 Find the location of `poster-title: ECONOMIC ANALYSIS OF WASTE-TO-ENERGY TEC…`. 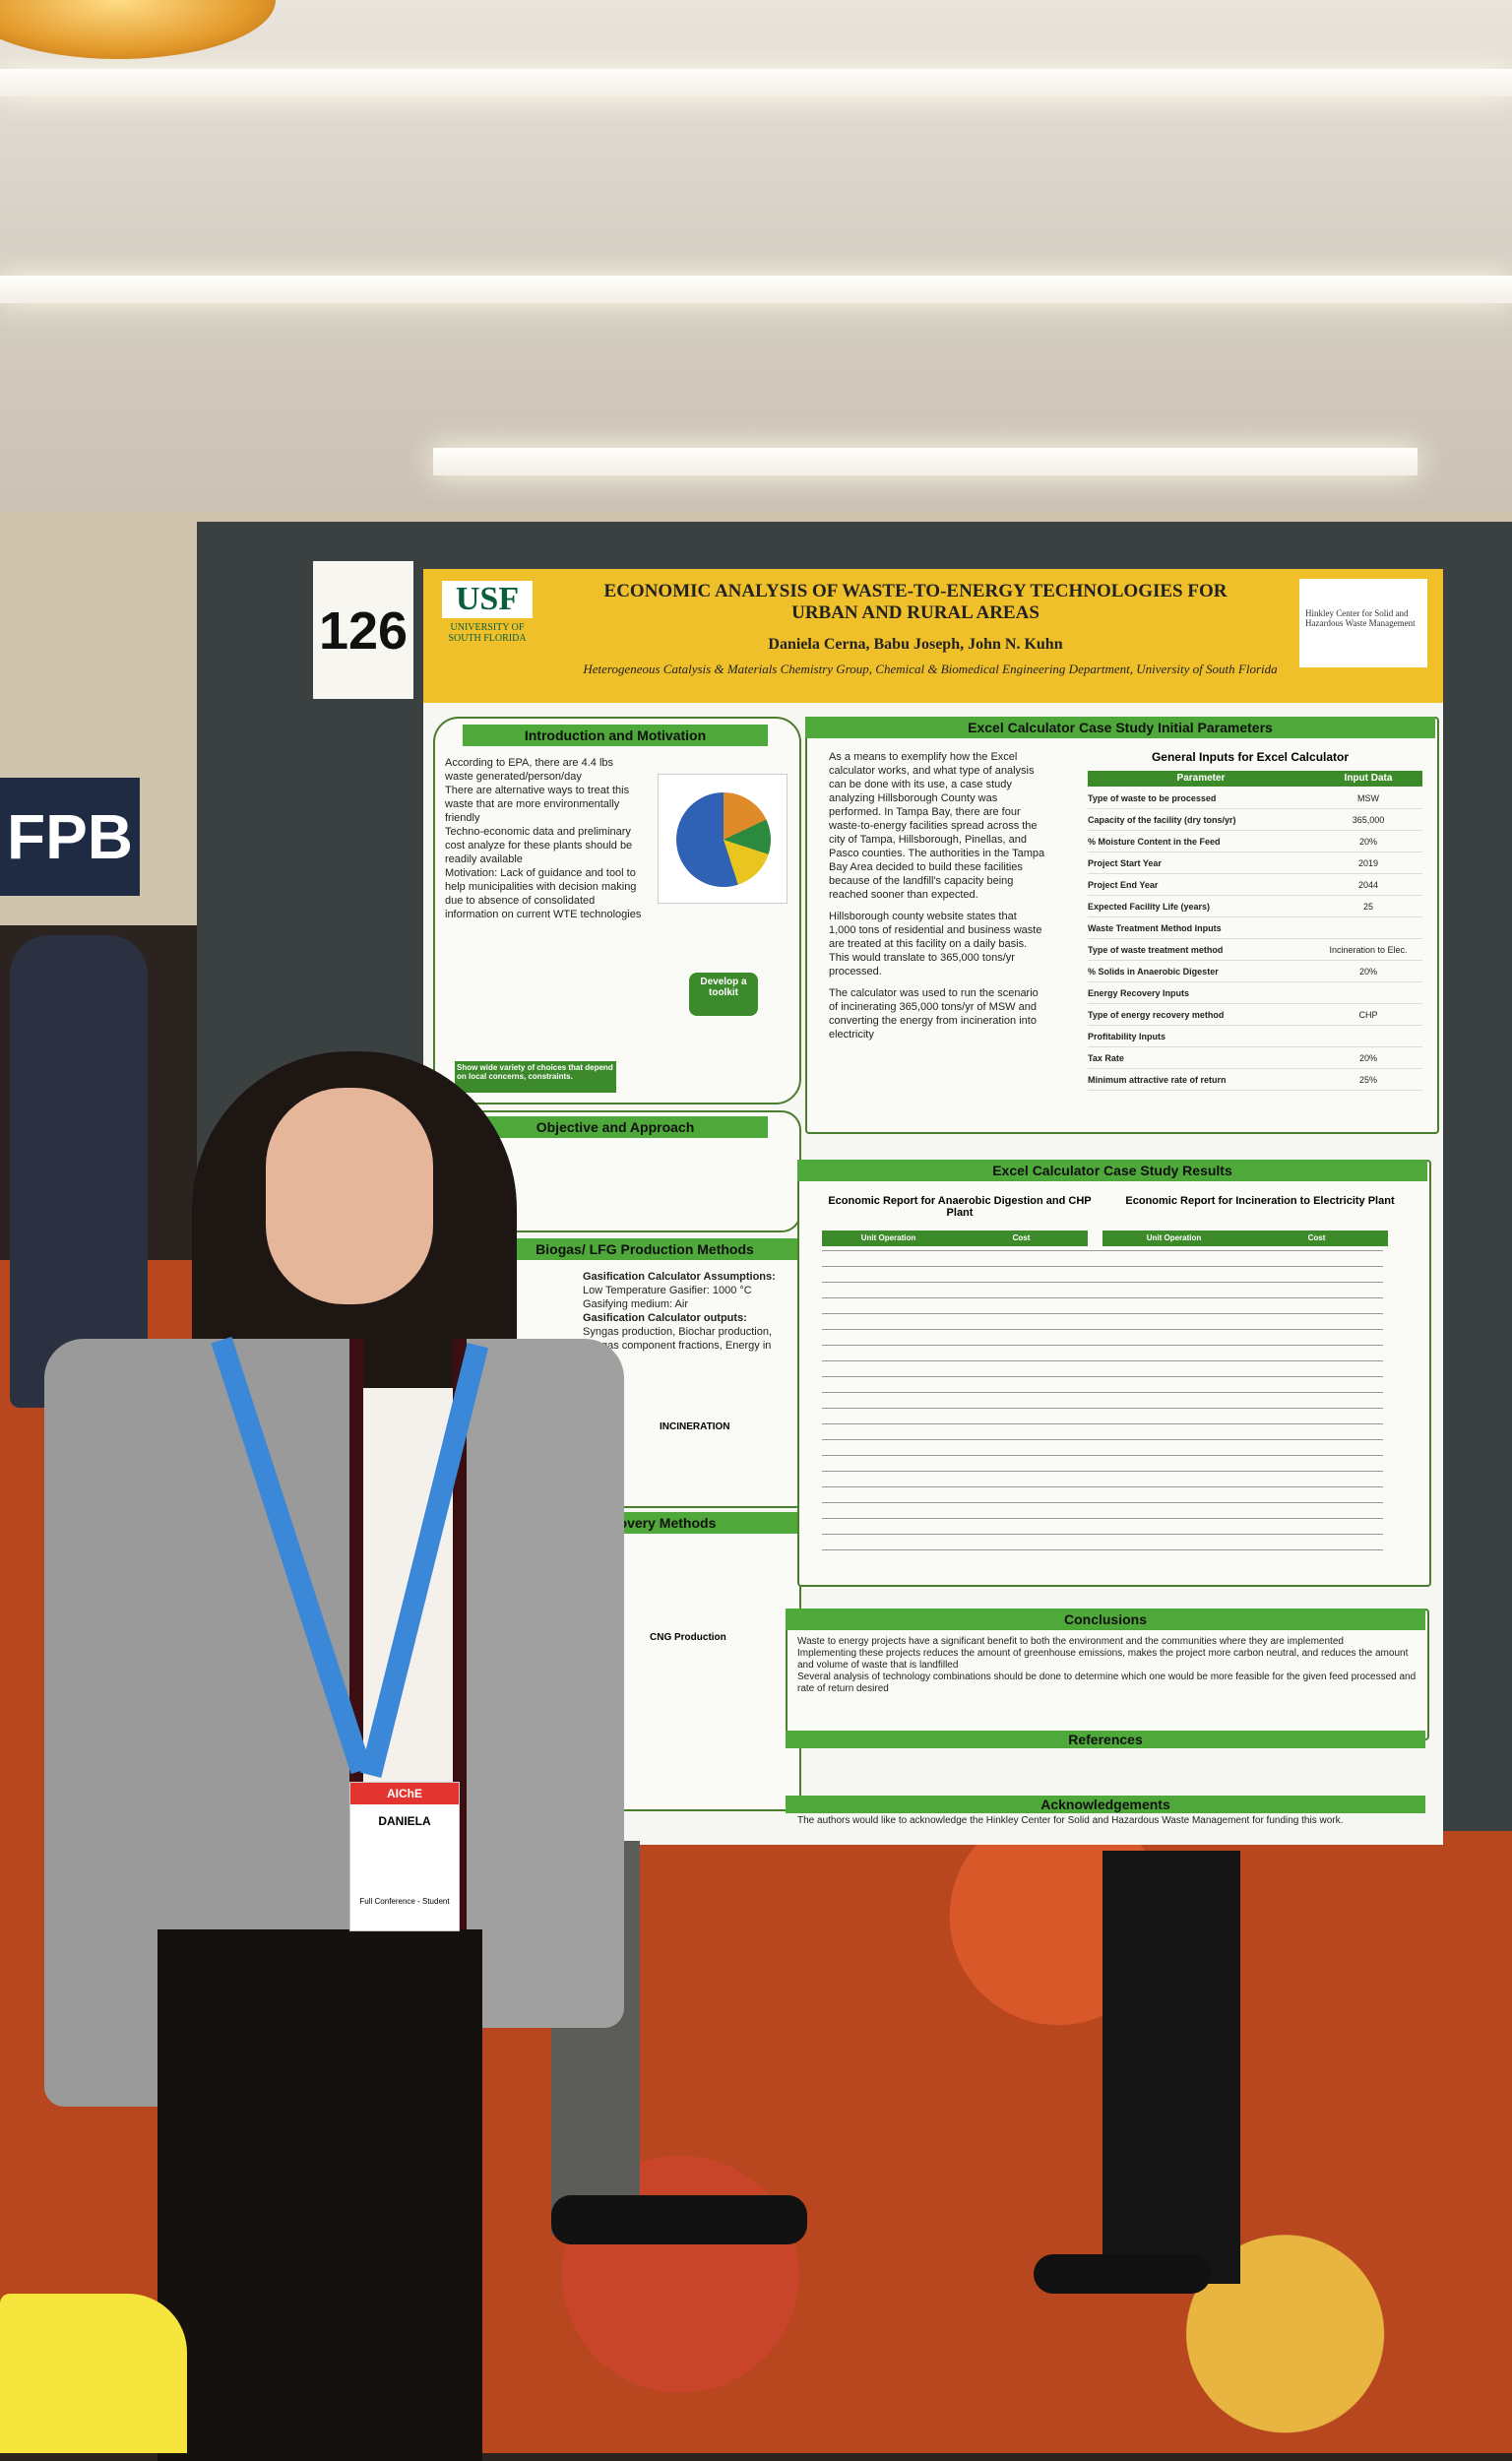

poster-title: ECONOMIC ANALYSIS OF WASTE-TO-ENERGY TEC… is located at coordinates (915, 602).